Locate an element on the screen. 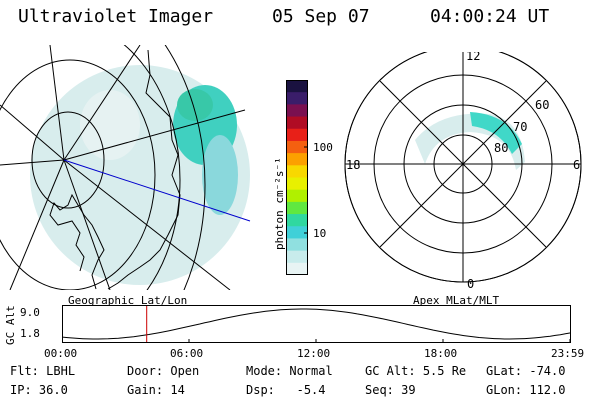 The image size is (600, 400). terminator-line is located at coordinates (157, 190).